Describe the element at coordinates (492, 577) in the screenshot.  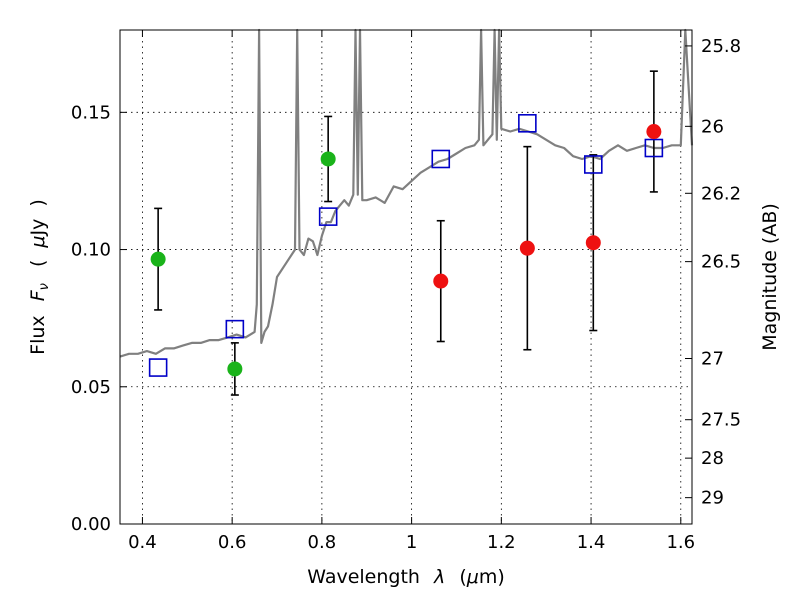
I see `x-axis-label-unit: m)` at that location.